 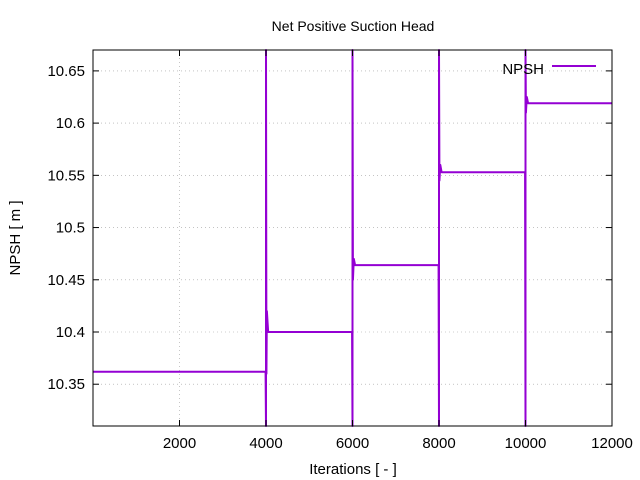 What do you see at coordinates (438, 443) in the screenshot?
I see `x-tick-label: 8000` at bounding box center [438, 443].